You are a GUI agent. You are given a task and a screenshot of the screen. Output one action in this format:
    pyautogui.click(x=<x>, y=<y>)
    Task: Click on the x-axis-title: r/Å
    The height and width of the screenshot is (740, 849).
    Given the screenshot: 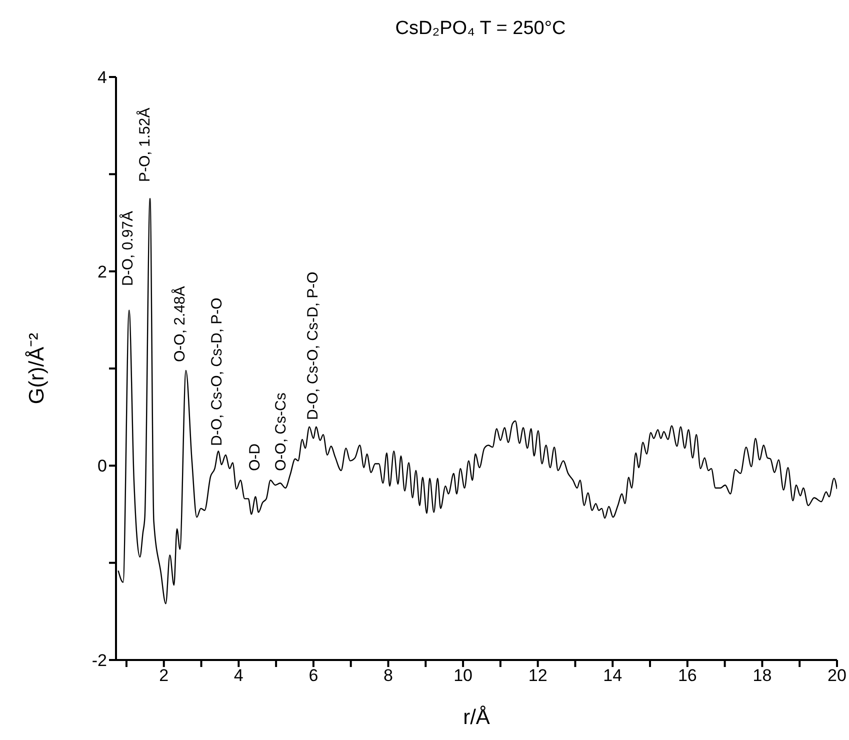 What is the action you would take?
    pyautogui.click(x=476, y=717)
    